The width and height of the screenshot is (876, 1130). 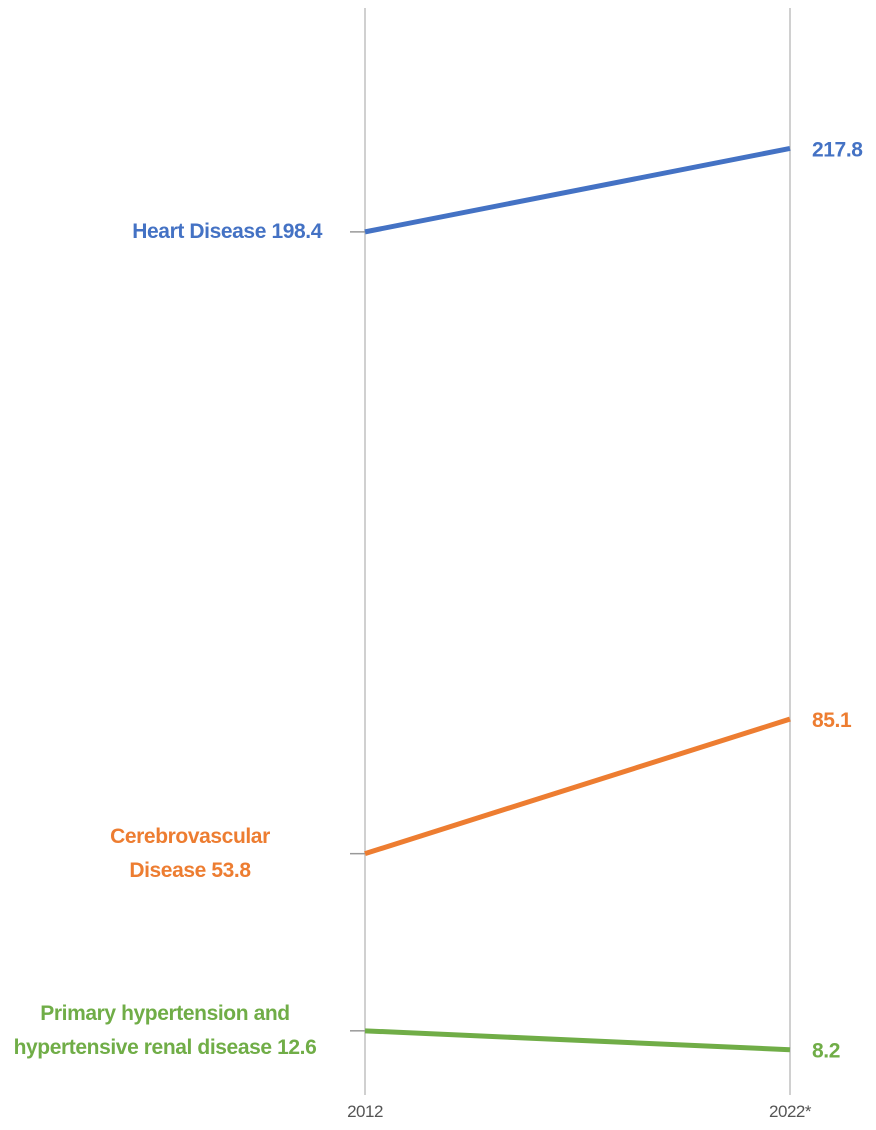 I want to click on value-label: 217.8, so click(x=837, y=149).